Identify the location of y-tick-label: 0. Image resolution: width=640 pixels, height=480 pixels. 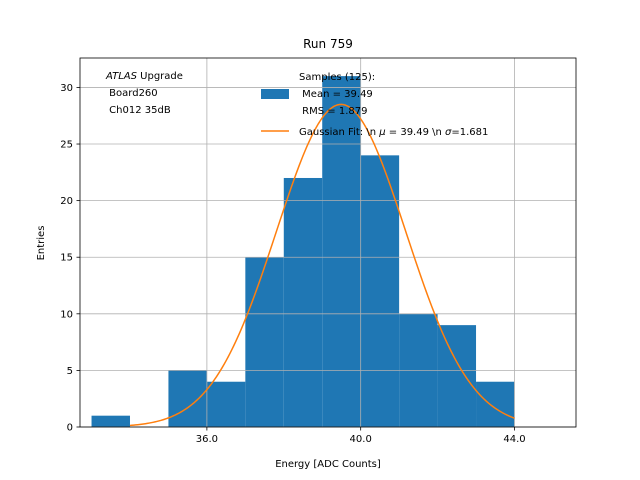
(70, 428).